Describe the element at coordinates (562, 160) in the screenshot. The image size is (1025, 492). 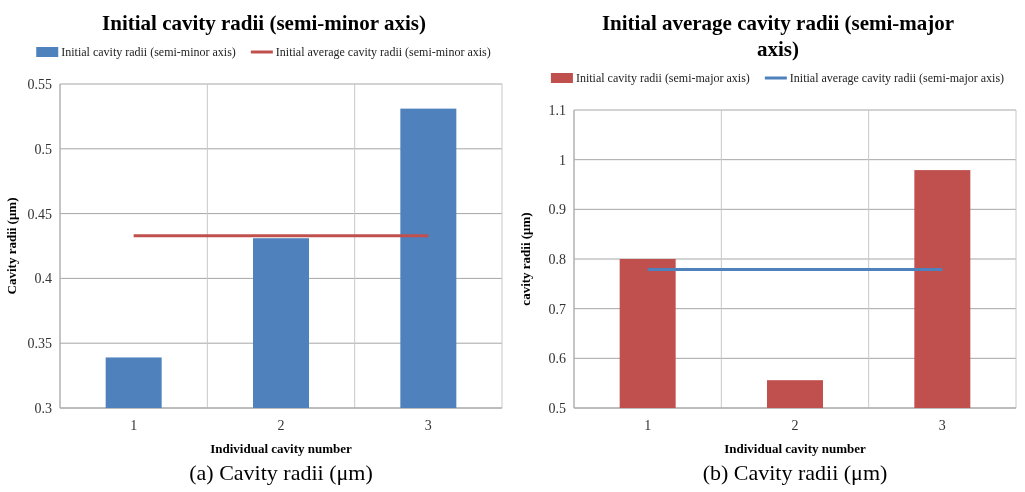
I see `y-tick-label: 1` at that location.